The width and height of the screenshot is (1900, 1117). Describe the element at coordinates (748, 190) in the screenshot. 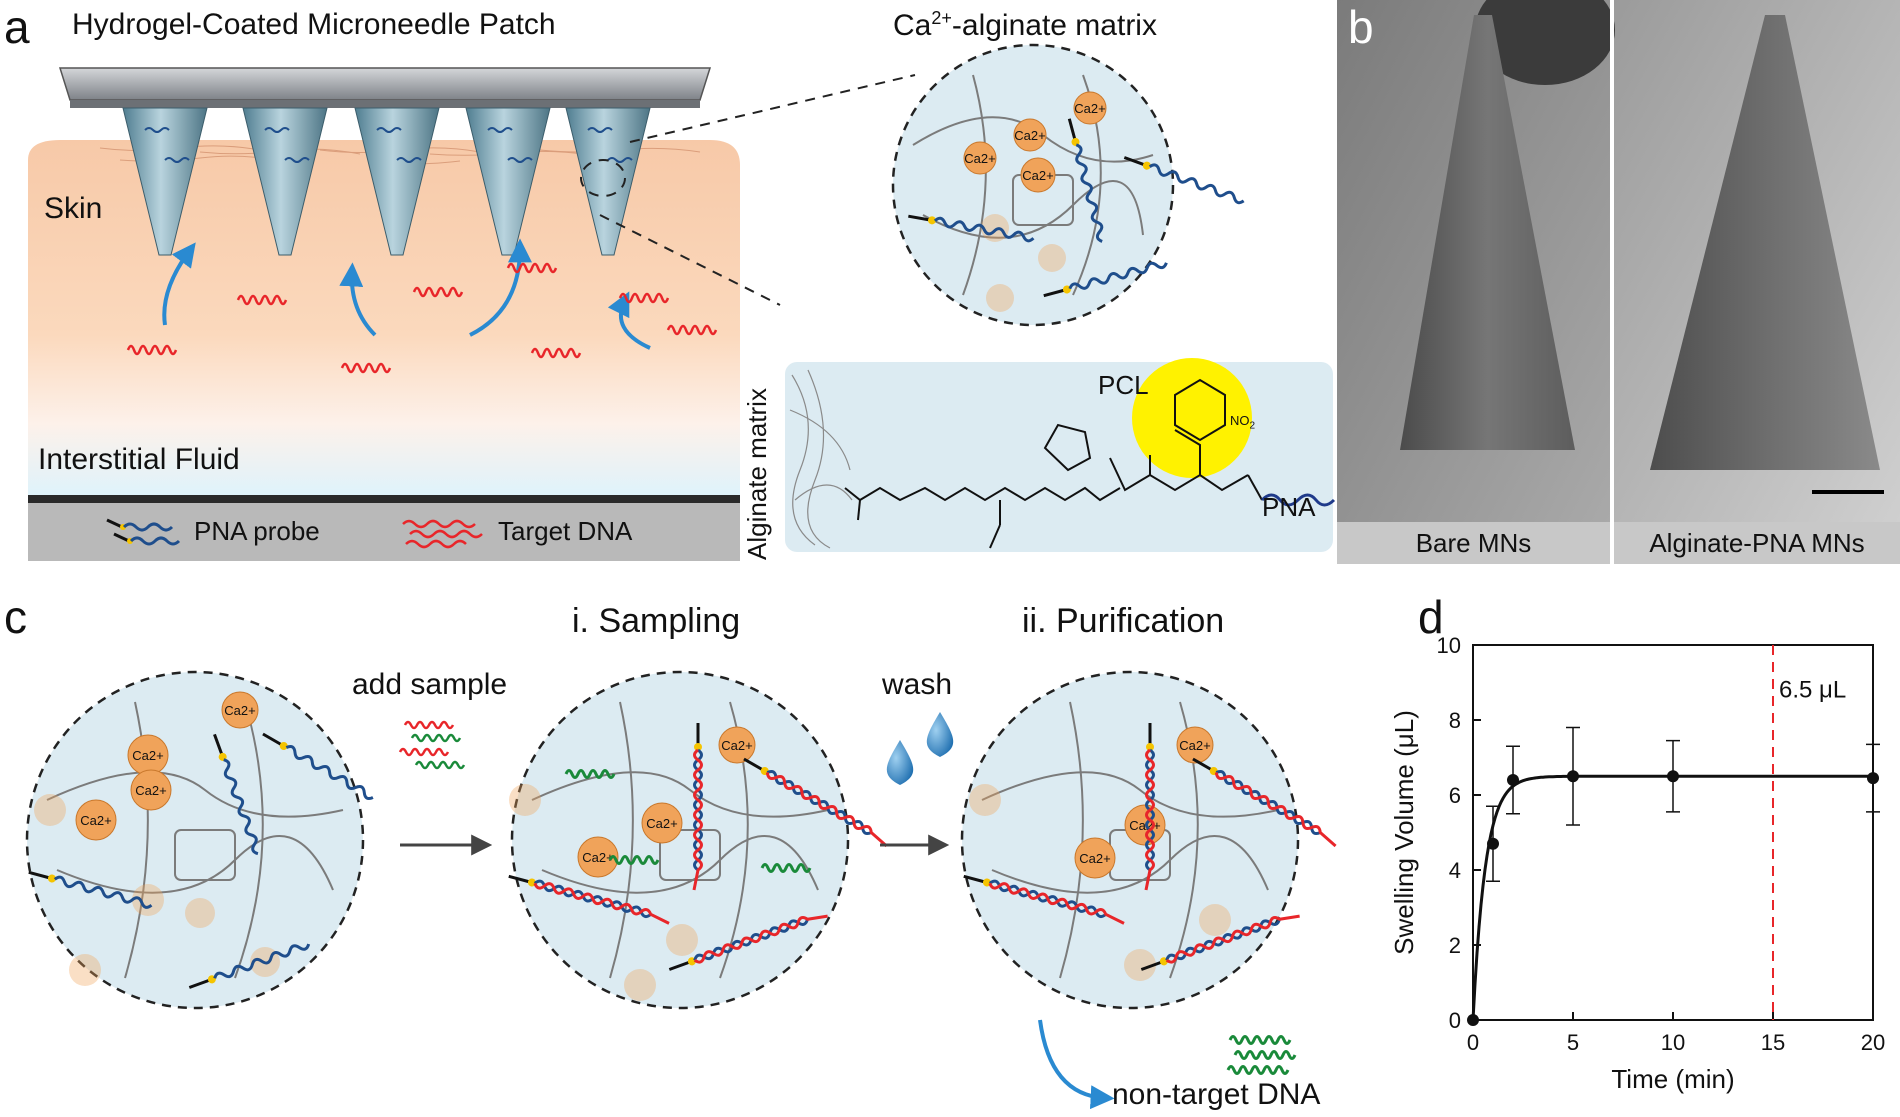

I see `zoom-lines` at that location.